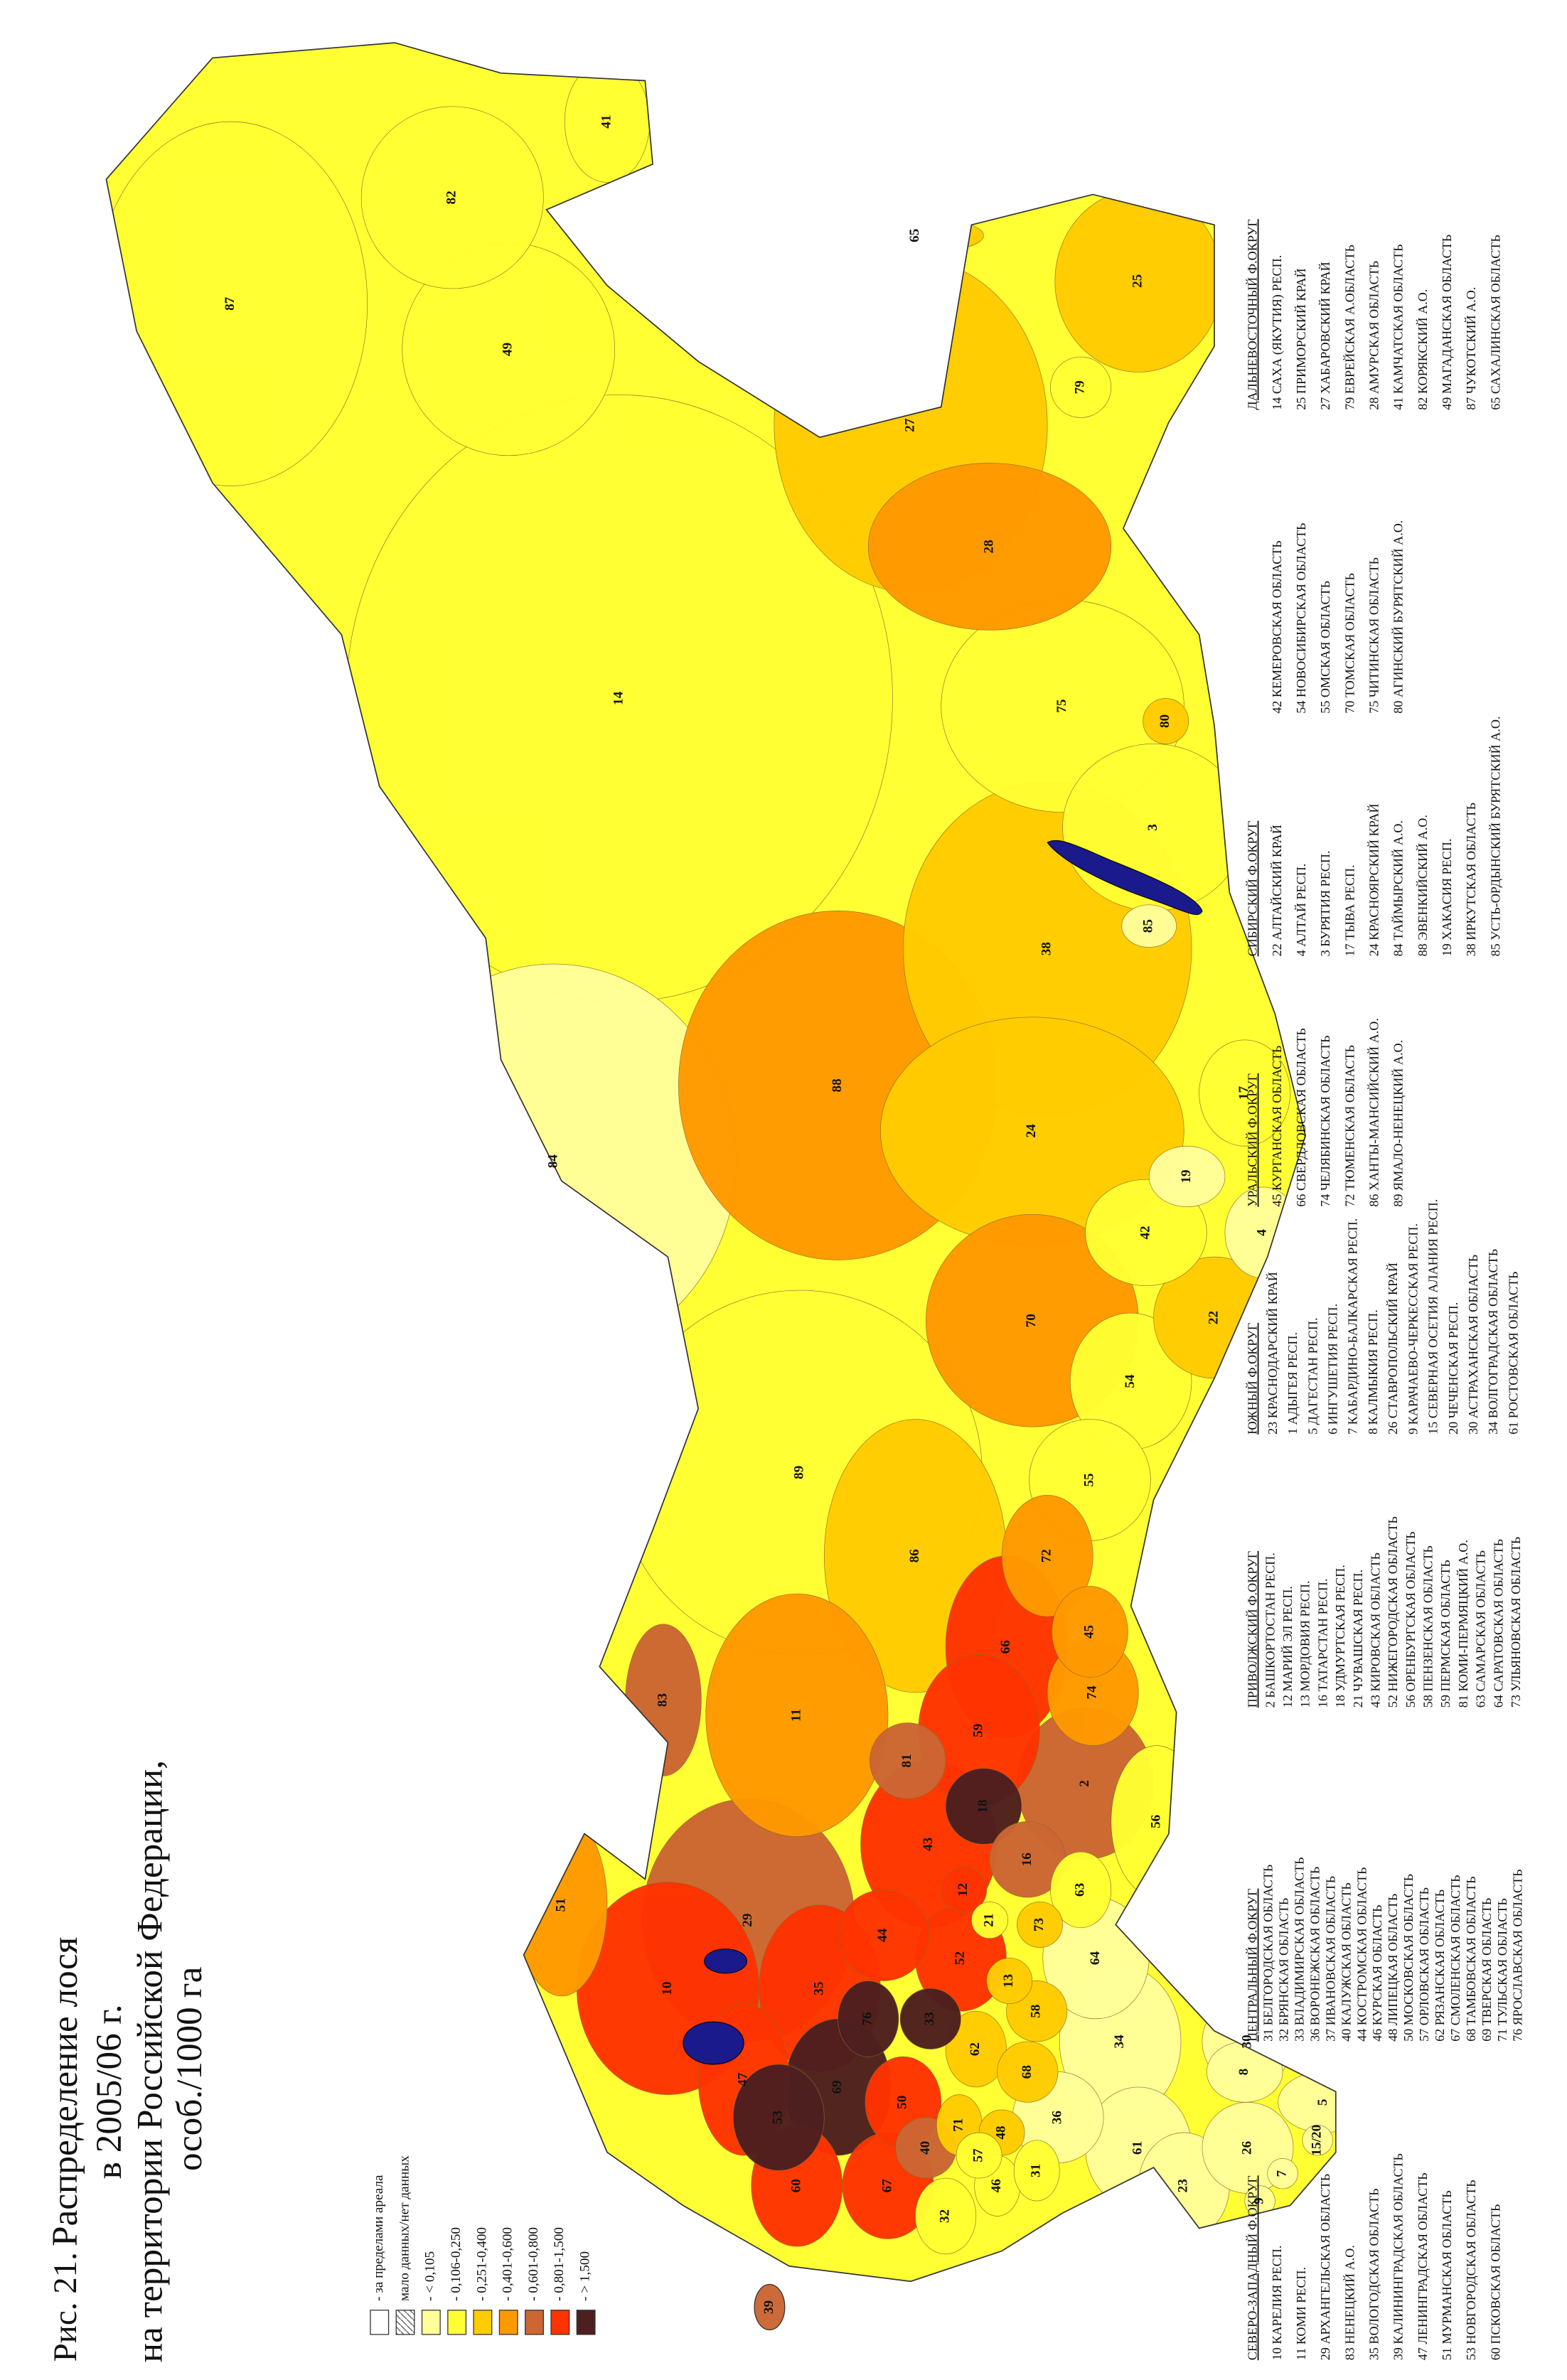 Image resolution: width=1567 pixels, height=2380 pixels. What do you see at coordinates (1516, 1622) in the screenshot?
I see `district-item: 73 УЛЬЯНОВСКАЯ ОБЛАСТЬ` at bounding box center [1516, 1622].